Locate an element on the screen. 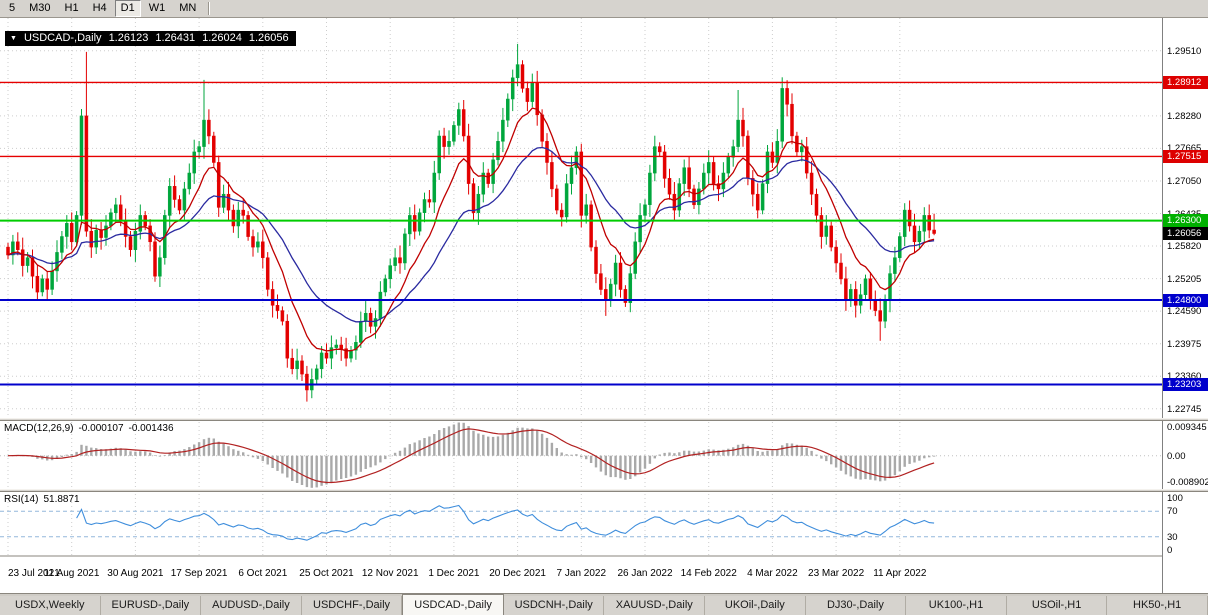  chart-tab-usdx-weekly: USDX,Weekly is located at coordinates (50, 605).